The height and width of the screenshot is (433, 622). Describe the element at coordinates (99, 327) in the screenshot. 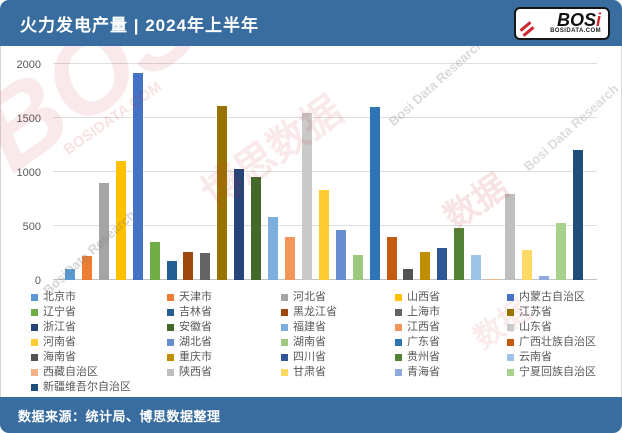

I see `legend-item: 浙江省` at that location.